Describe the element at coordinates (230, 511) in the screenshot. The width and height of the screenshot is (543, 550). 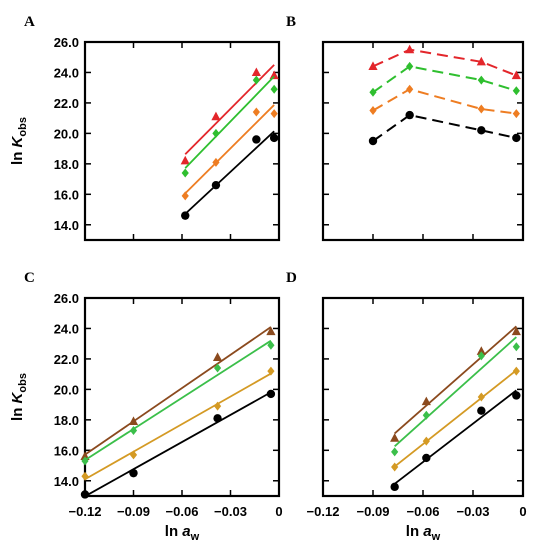
I see `x-tick-label: −0.03` at that location.